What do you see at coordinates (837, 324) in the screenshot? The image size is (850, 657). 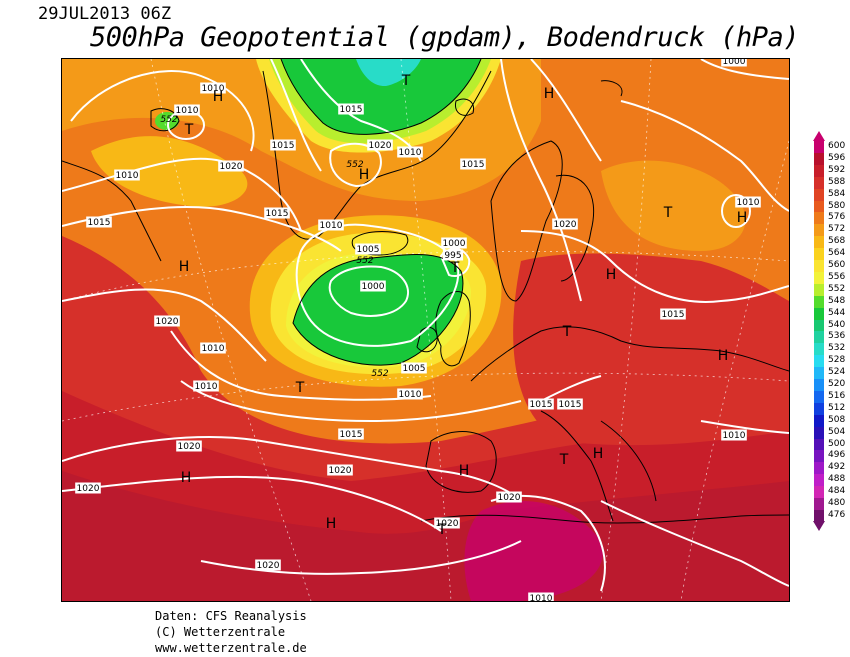 I see `legend-value: 540` at bounding box center [837, 324].